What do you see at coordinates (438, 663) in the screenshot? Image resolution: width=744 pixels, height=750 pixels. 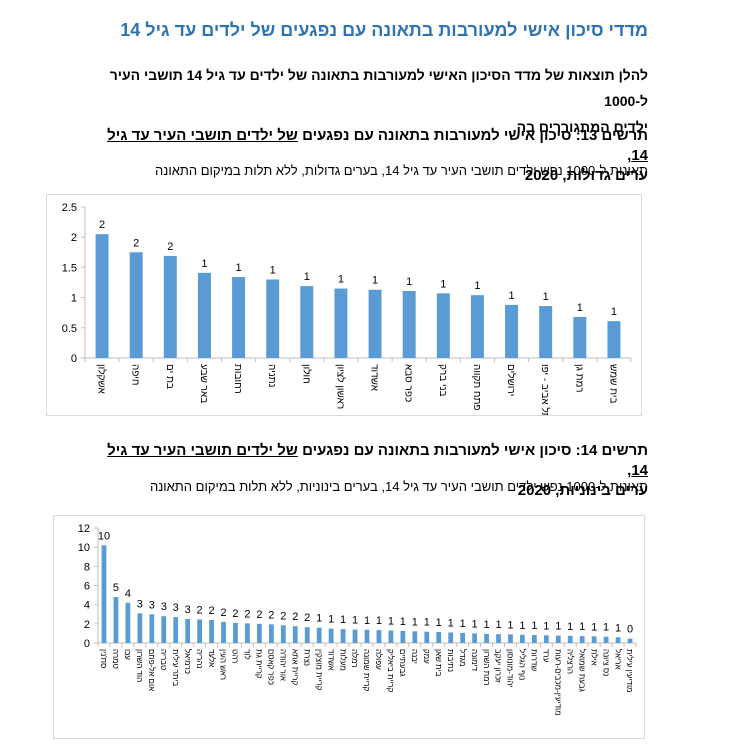 I see `chart14-category-label: בית שאן` at bounding box center [438, 663].